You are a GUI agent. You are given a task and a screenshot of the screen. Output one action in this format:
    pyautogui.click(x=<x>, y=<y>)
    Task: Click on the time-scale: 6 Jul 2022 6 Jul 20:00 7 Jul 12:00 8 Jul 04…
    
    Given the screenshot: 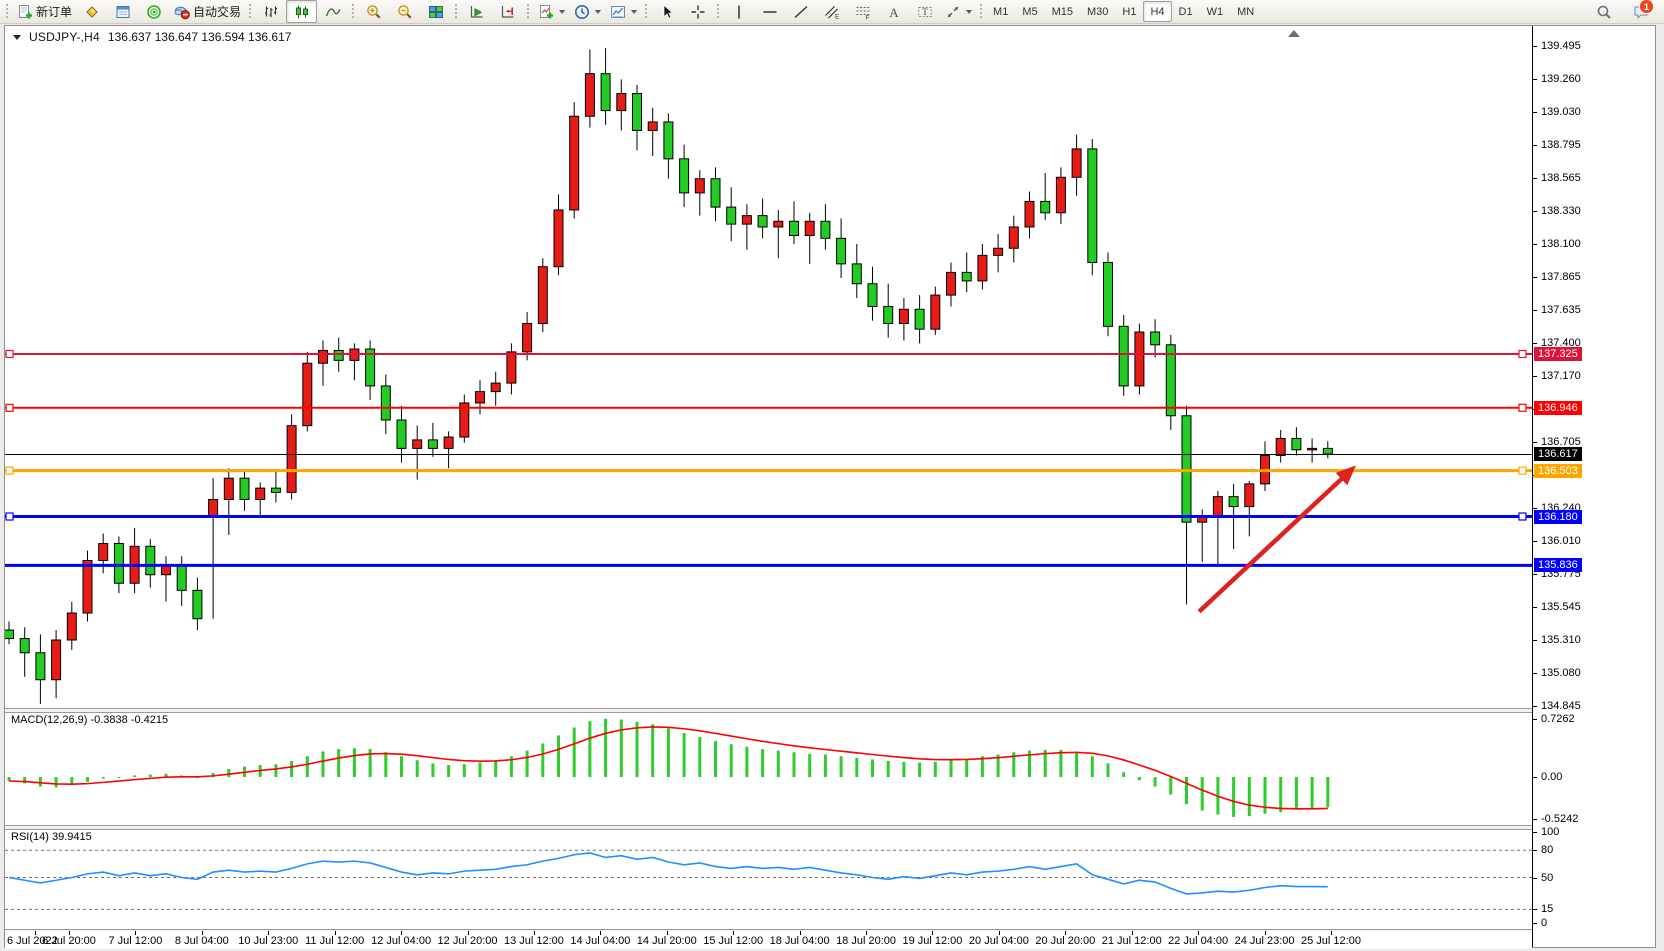 What is the action you would take?
    pyautogui.click(x=768, y=940)
    